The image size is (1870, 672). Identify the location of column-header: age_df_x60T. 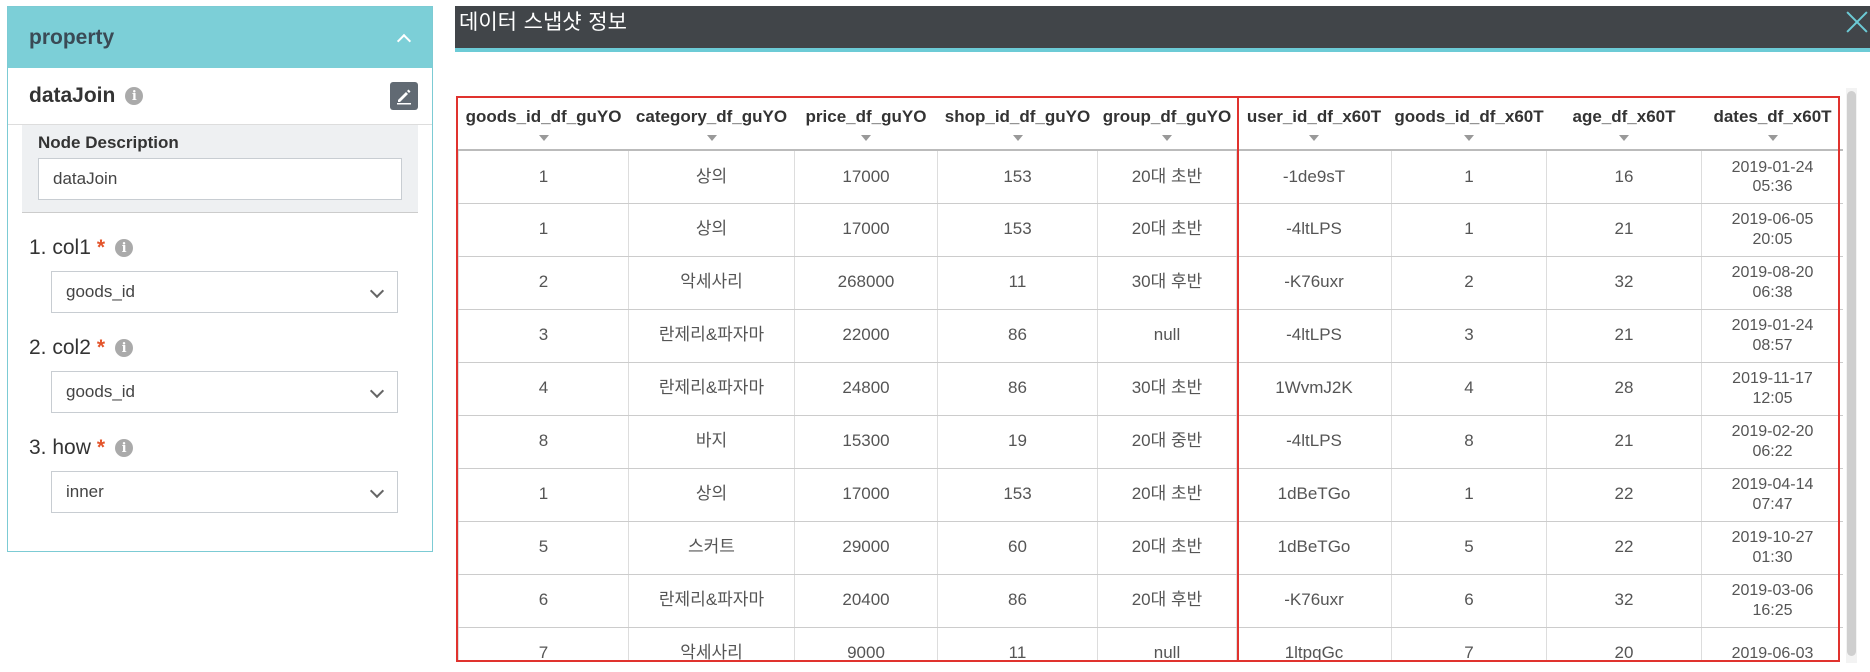
(1624, 123).